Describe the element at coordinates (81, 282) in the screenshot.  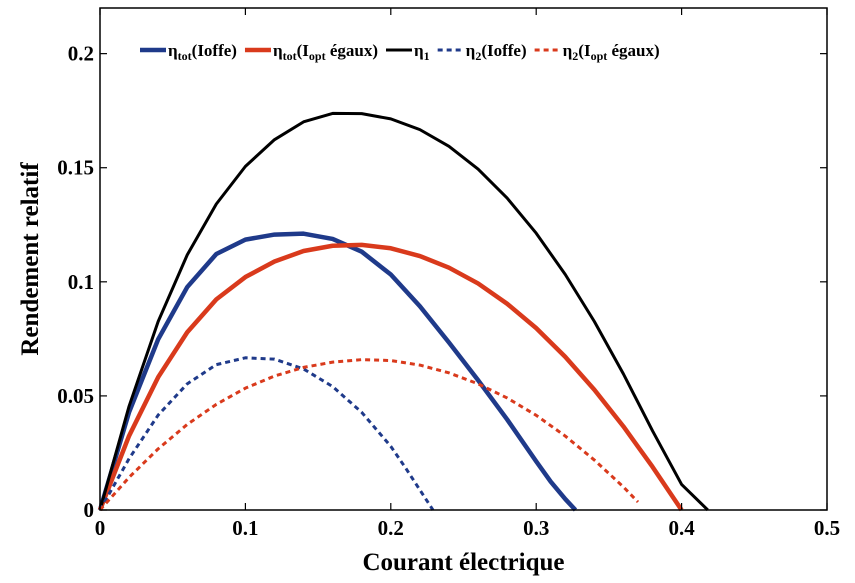
I see `y-tick-label: 0.1` at that location.